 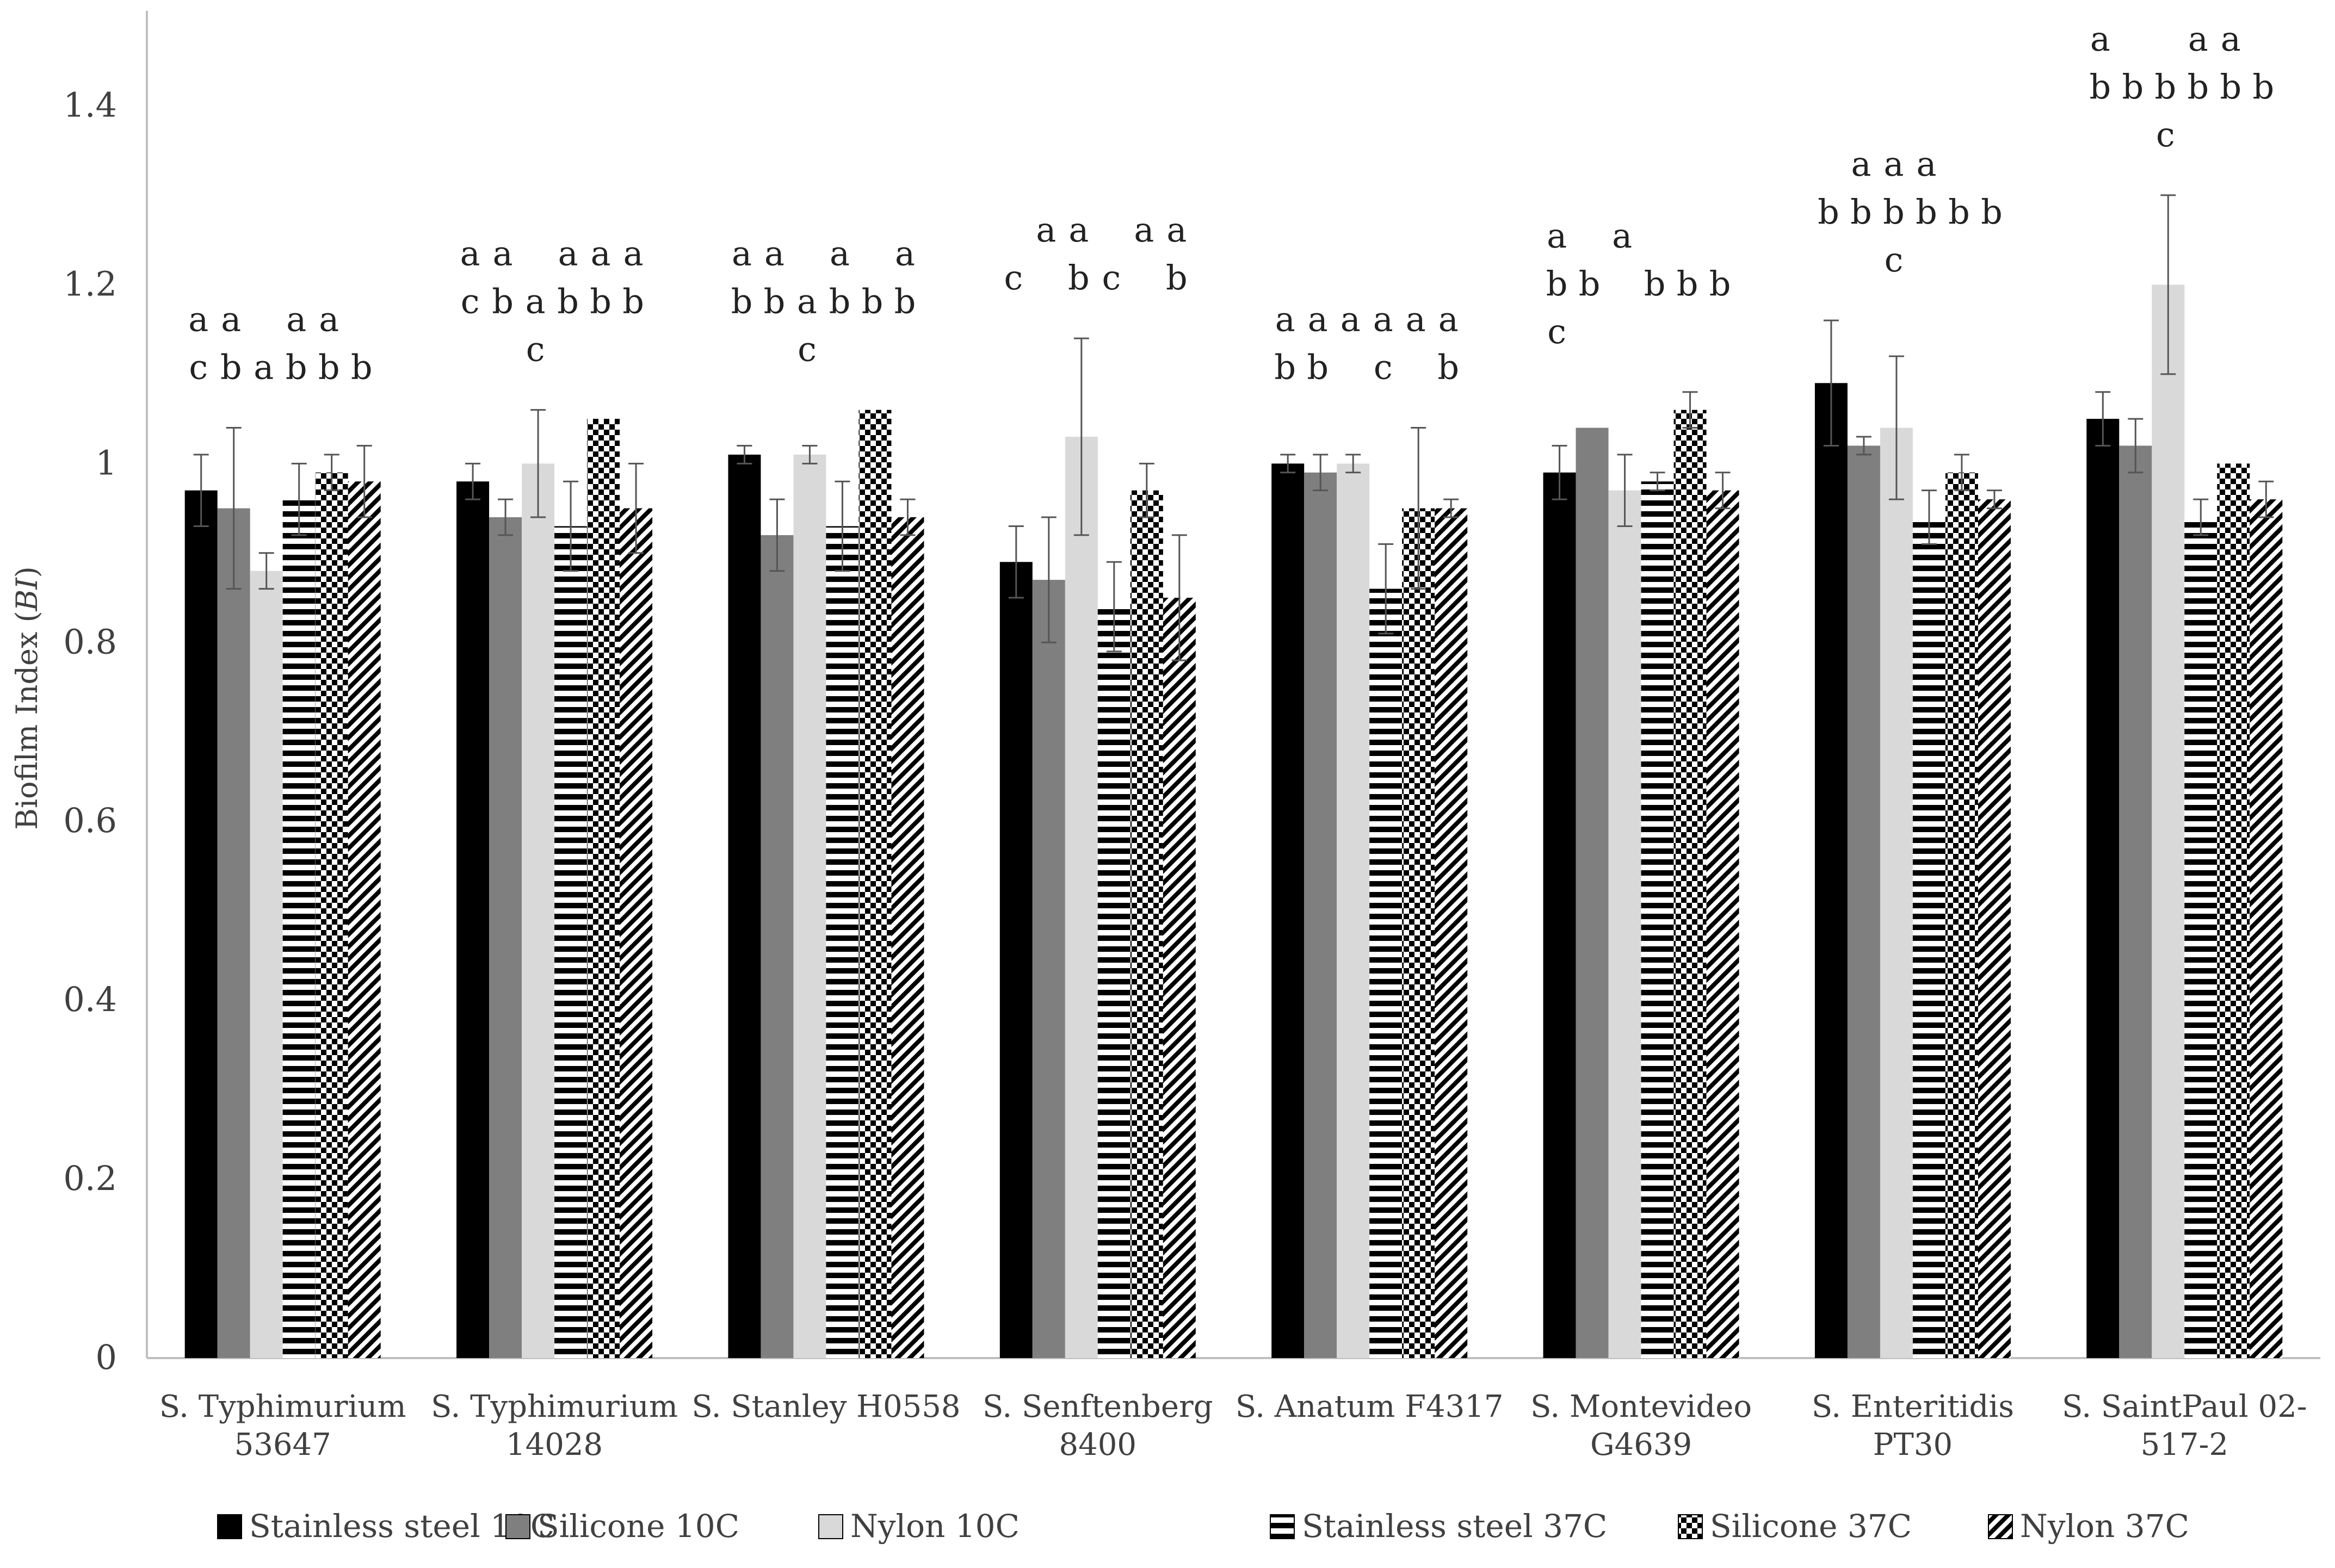 What do you see at coordinates (638, 1526) in the screenshot?
I see `legend-label: Silicone 10C` at bounding box center [638, 1526].